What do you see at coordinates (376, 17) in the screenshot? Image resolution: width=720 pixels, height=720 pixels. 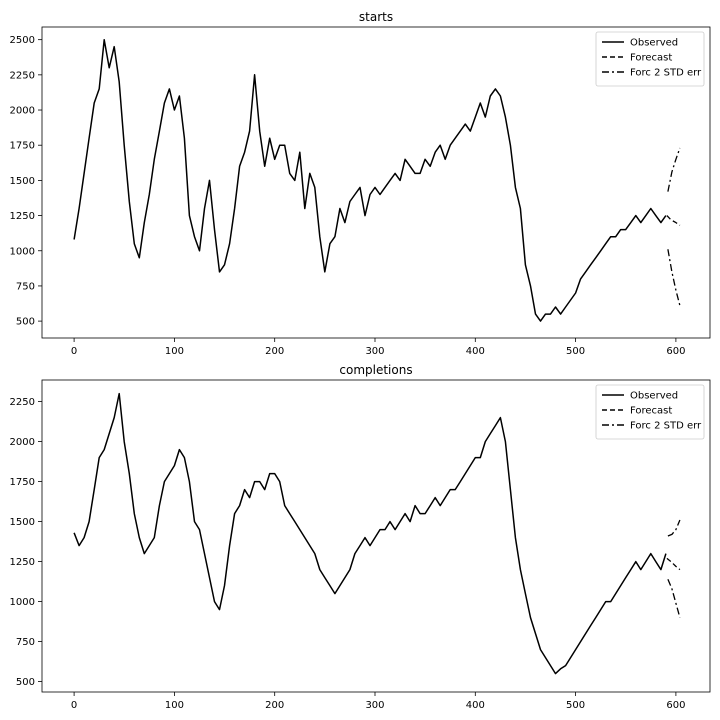 I see `chart-title: starts` at bounding box center [376, 17].